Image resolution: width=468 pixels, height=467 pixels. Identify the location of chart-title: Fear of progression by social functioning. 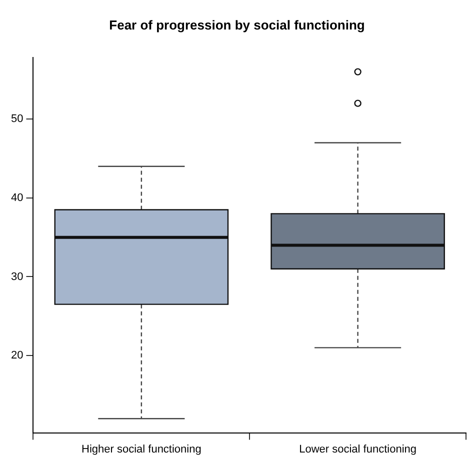
(237, 24).